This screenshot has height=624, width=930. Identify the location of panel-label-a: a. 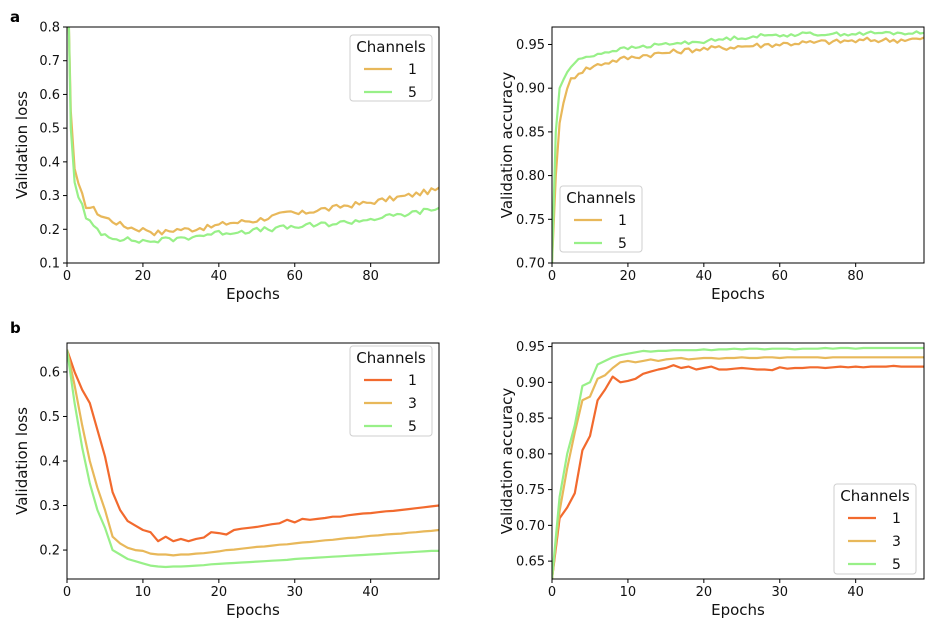
(15, 17).